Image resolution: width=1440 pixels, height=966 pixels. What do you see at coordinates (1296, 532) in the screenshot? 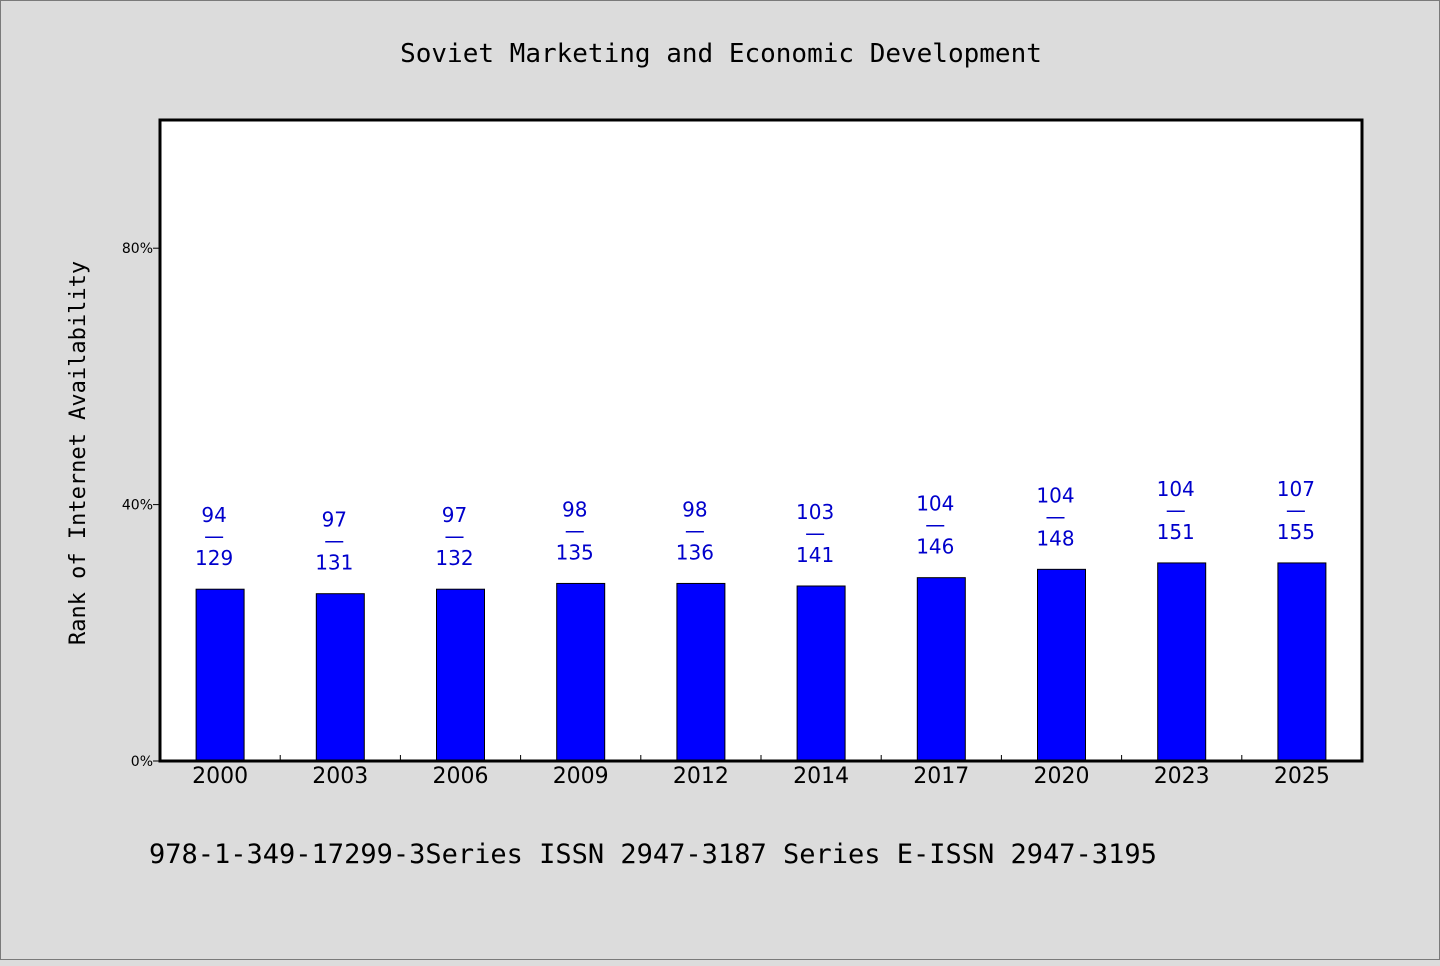
I see `data-label-bottom-2025: 155` at bounding box center [1296, 532].